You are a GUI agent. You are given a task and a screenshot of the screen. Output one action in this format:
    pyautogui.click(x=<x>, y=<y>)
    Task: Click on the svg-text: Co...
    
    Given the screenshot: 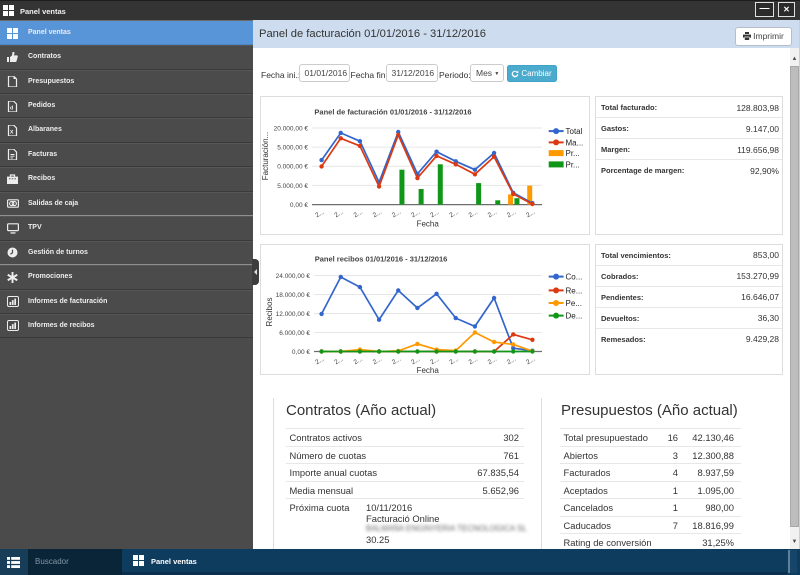 What is the action you would take?
    pyautogui.click(x=574, y=277)
    